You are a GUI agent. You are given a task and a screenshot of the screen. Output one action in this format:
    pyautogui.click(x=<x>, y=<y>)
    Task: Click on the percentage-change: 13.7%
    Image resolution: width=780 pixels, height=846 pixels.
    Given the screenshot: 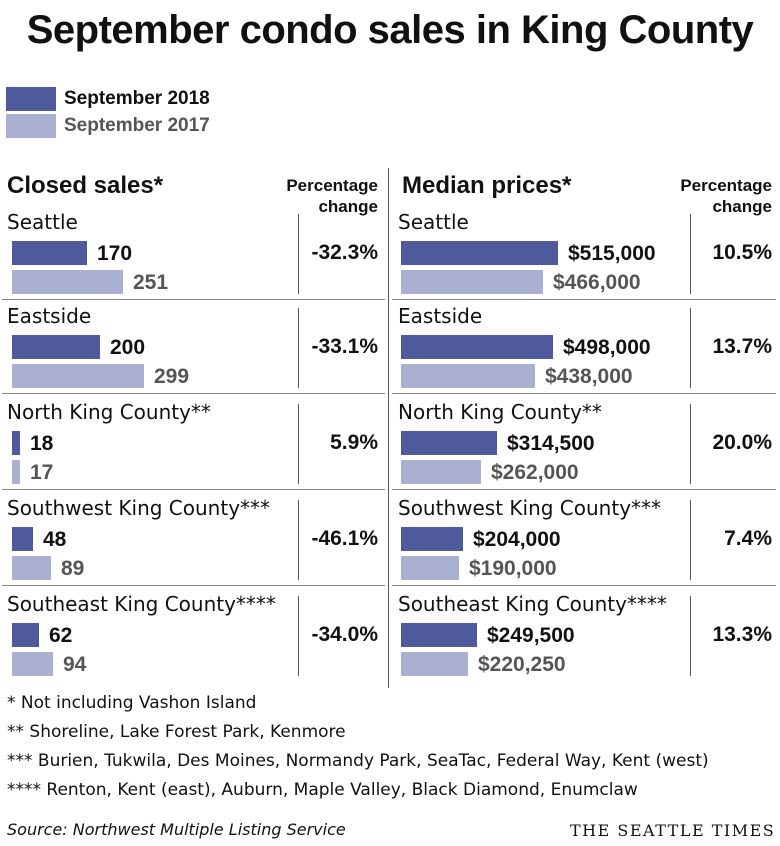 What is the action you would take?
    pyautogui.click(x=742, y=346)
    